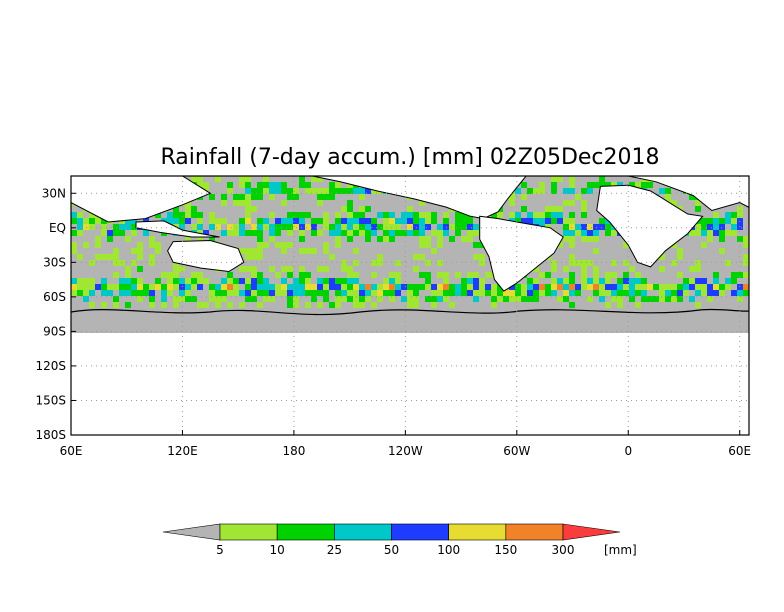  I want to click on landmass-north-america, so click(419, 198).